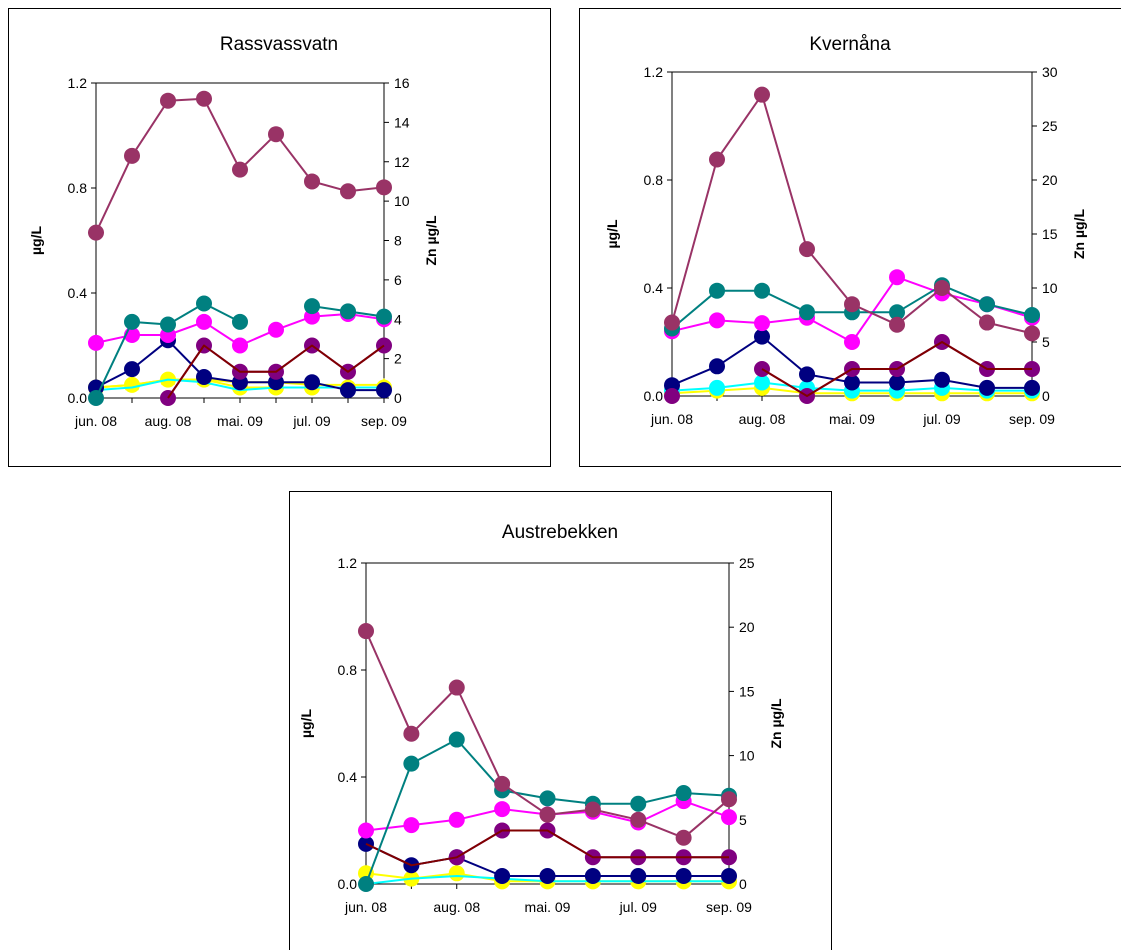 Image resolution: width=1121 pixels, height=950 pixels. What do you see at coordinates (95, 421) in the screenshot?
I see `x-tick-label: jun. 08` at bounding box center [95, 421].